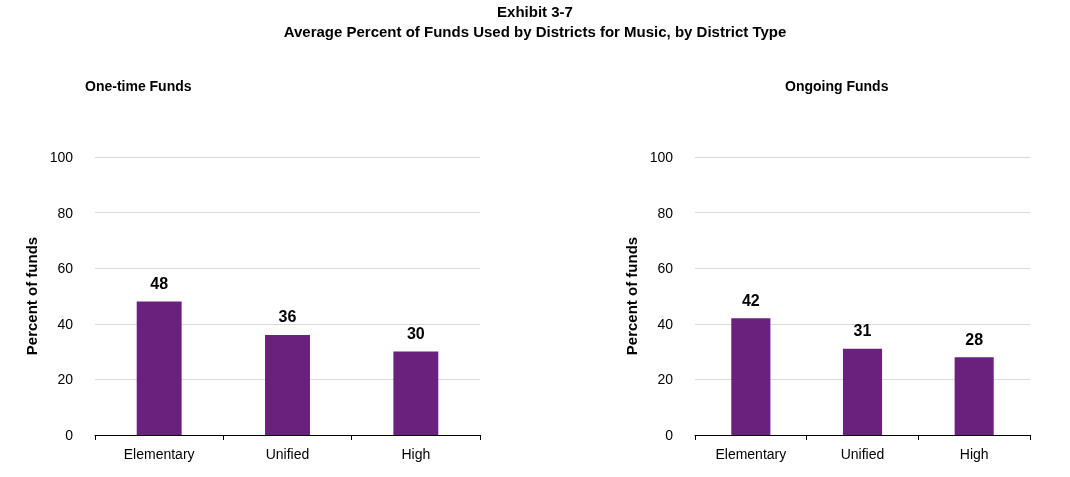 This screenshot has width=1070, height=477. I want to click on text: Exhibit 3-7, so click(535, 12).